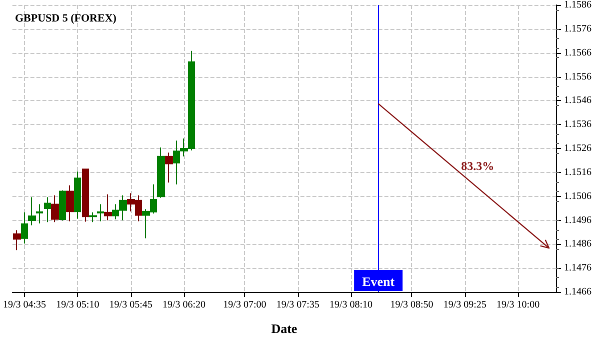 Image resolution: width=600 pixels, height=340 pixels. I want to click on x-tick-label: 19/3 06:20, so click(184, 305).